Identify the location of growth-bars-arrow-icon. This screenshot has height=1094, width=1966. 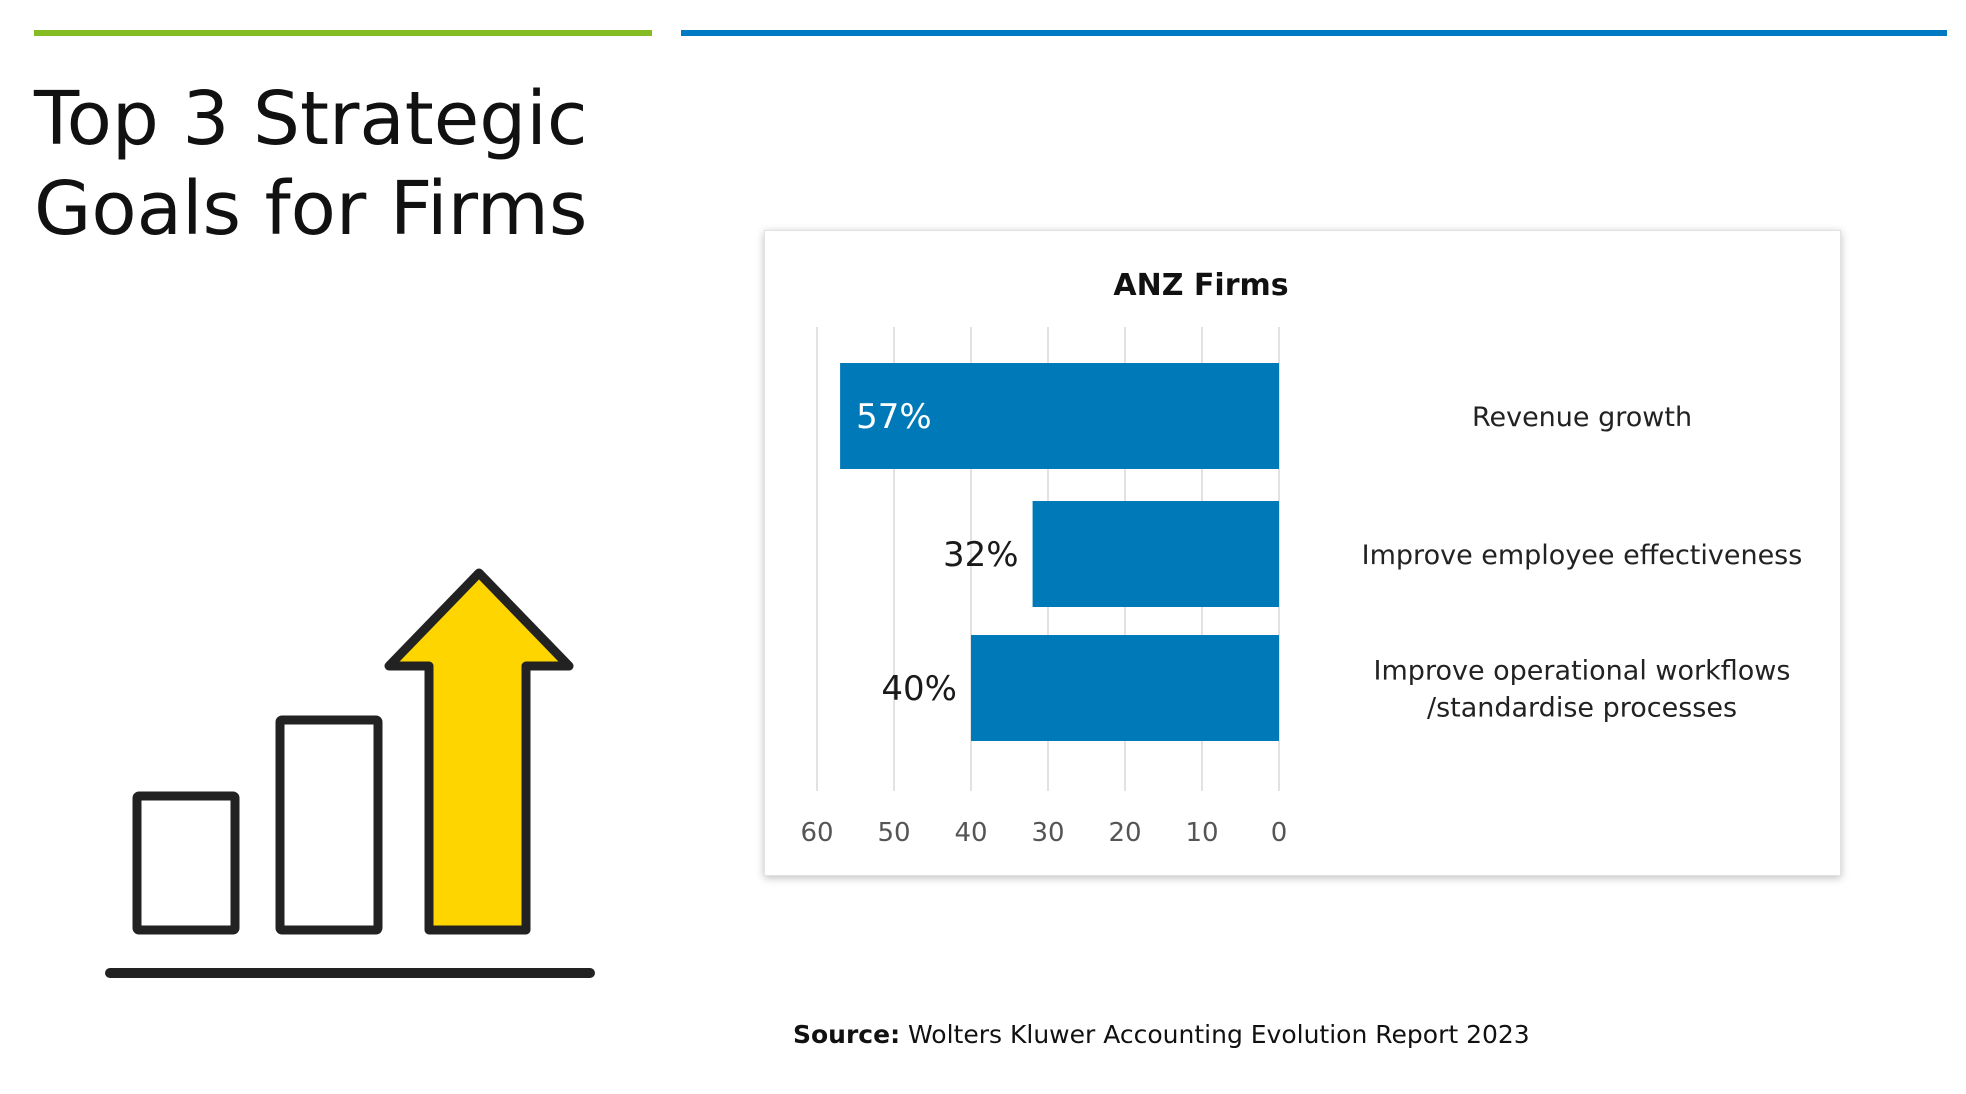
(360, 780).